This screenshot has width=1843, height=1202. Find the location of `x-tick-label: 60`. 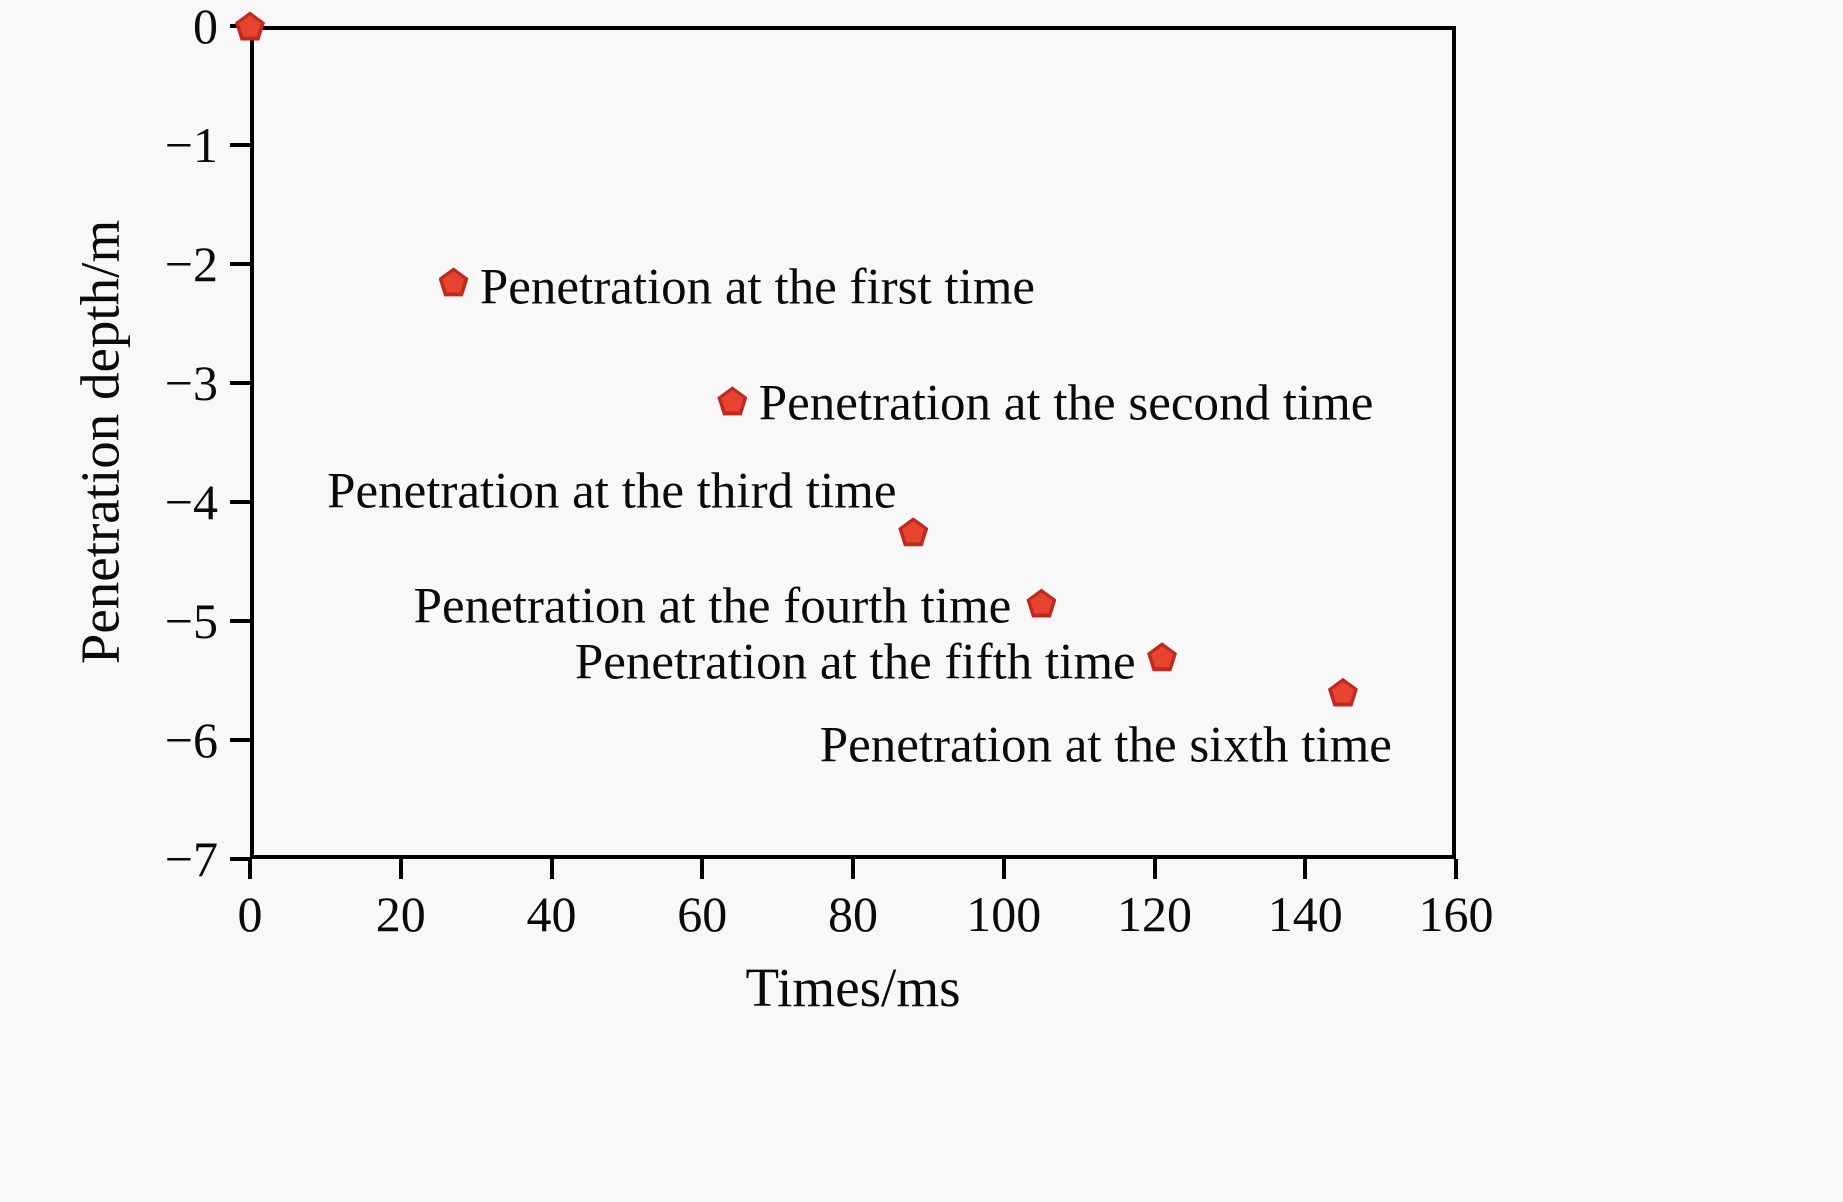

x-tick-label: 60 is located at coordinates (702, 914).